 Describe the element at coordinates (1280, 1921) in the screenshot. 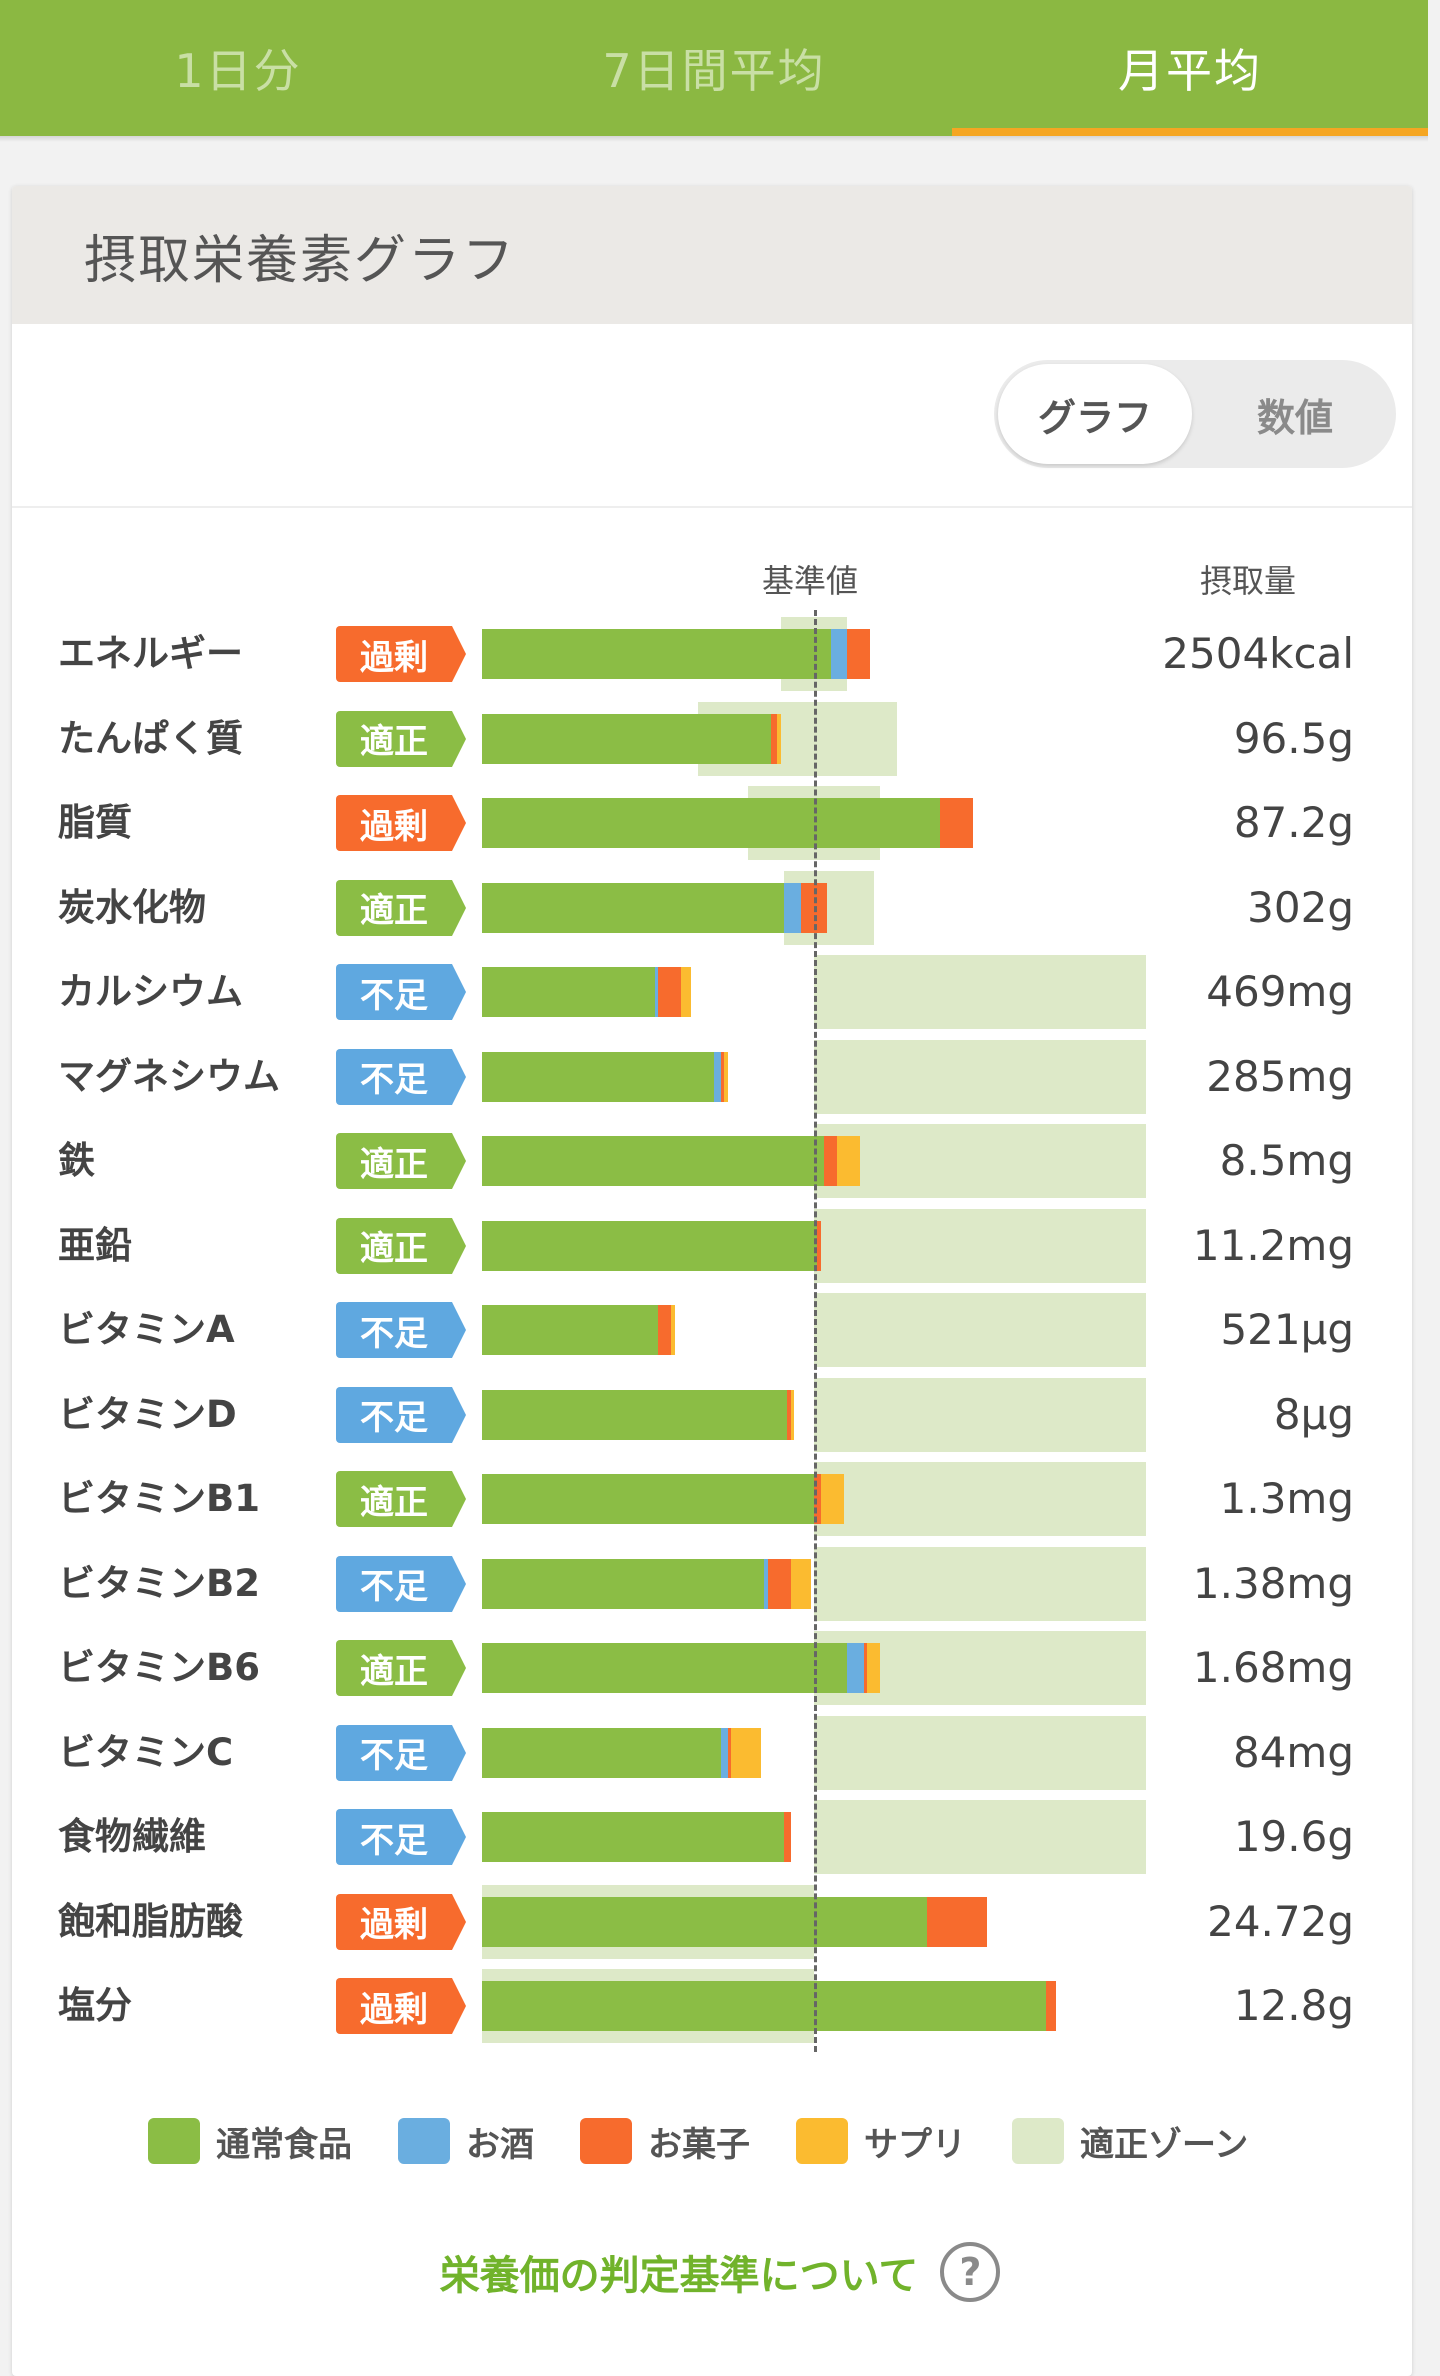

I see `intake-value: 24.72g` at that location.